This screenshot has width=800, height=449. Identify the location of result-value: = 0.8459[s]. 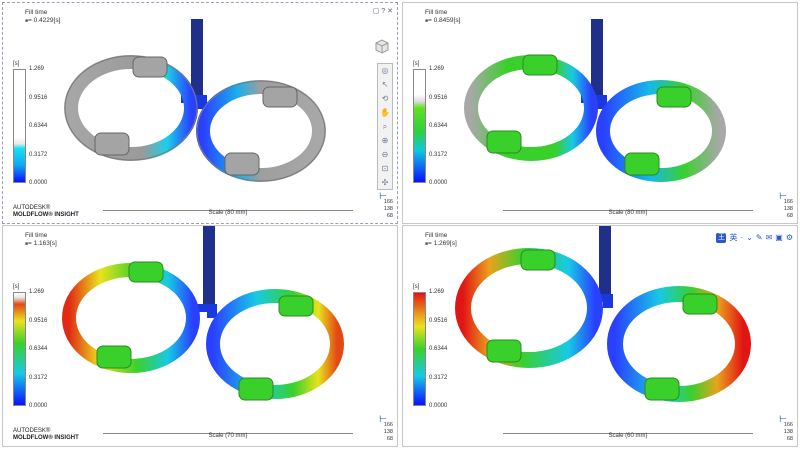
(442, 21).